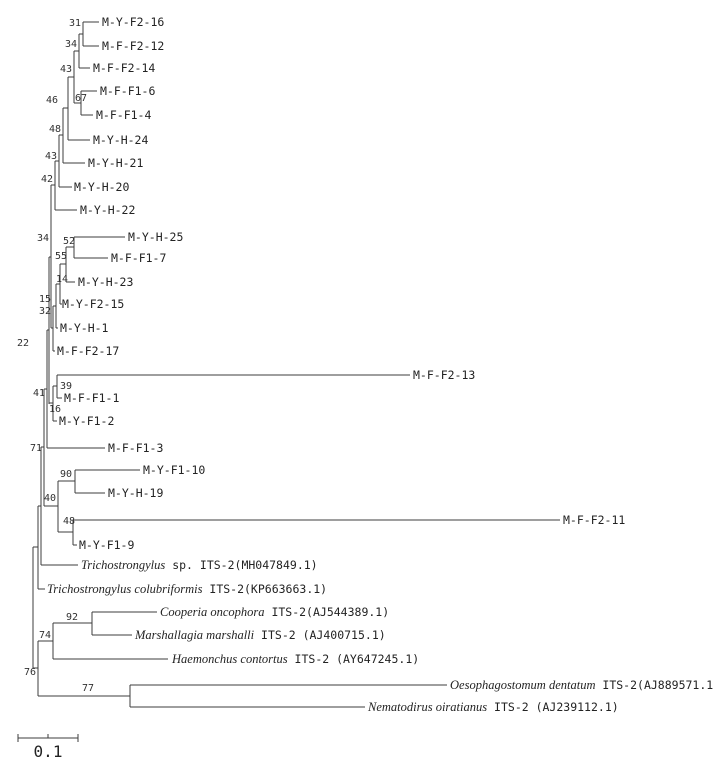 This screenshot has height=772, width=713. Describe the element at coordinates (115, 163) in the screenshot. I see `taxon-label: M-Y-H-21` at that location.